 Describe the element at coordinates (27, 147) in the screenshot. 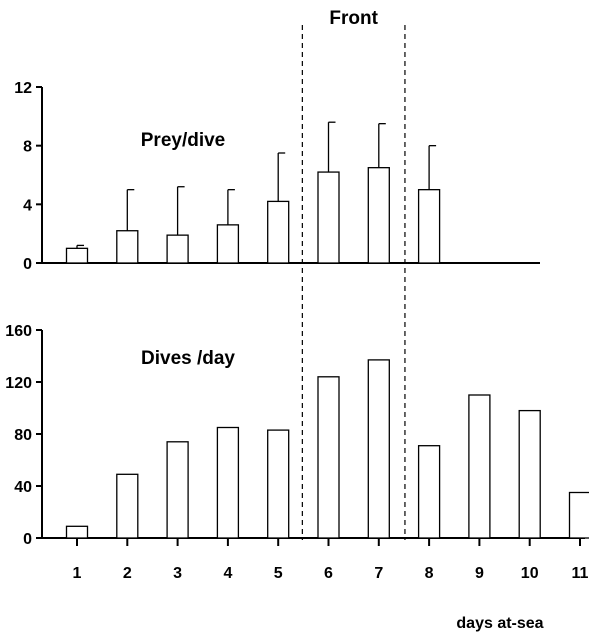

I see `top-y-tick-label: 8` at that location.